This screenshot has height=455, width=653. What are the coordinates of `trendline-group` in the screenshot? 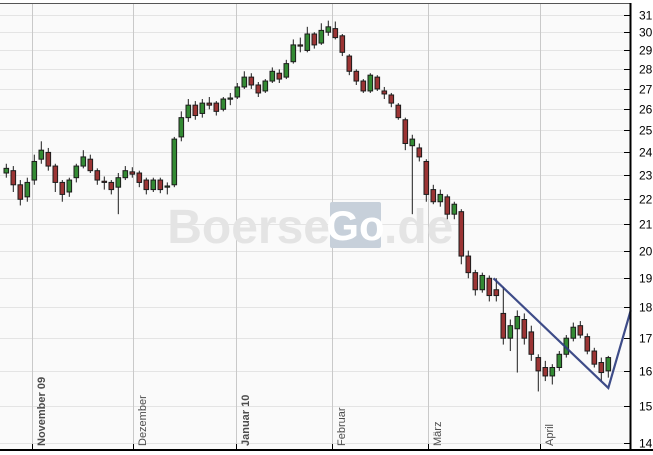 It's located at (562, 334).